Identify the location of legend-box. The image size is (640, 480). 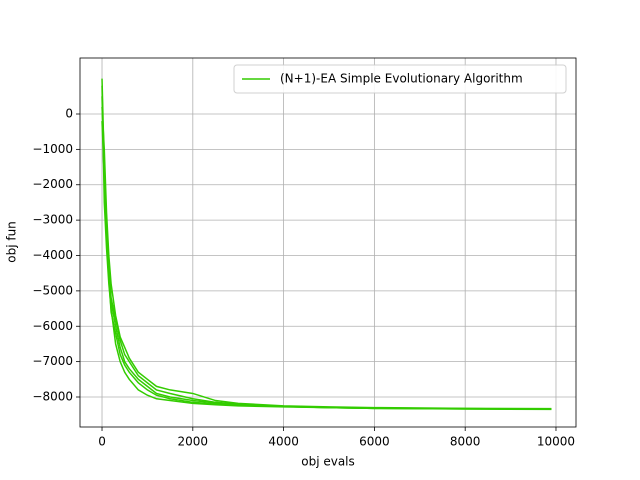
(400, 79).